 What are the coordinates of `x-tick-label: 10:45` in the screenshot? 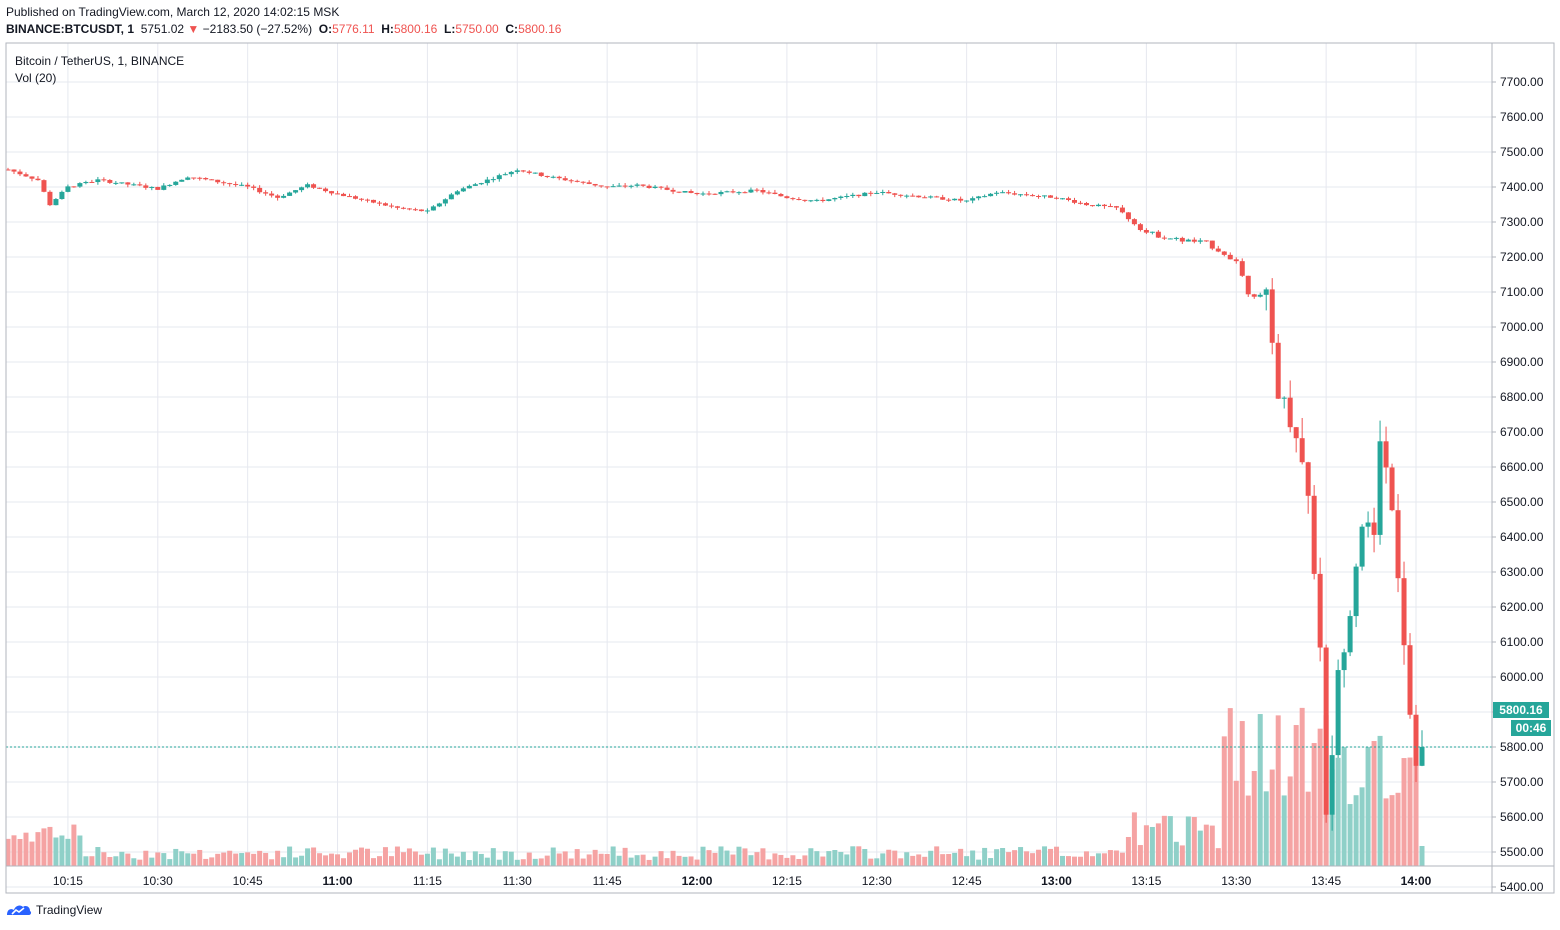 It's located at (248, 881).